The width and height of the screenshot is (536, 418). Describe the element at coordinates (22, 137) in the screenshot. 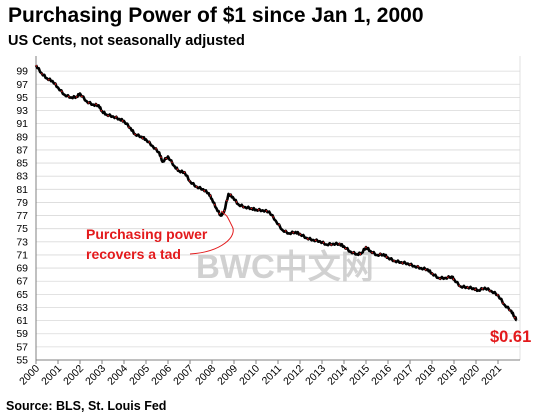

I see `y-tick-label: 89` at that location.